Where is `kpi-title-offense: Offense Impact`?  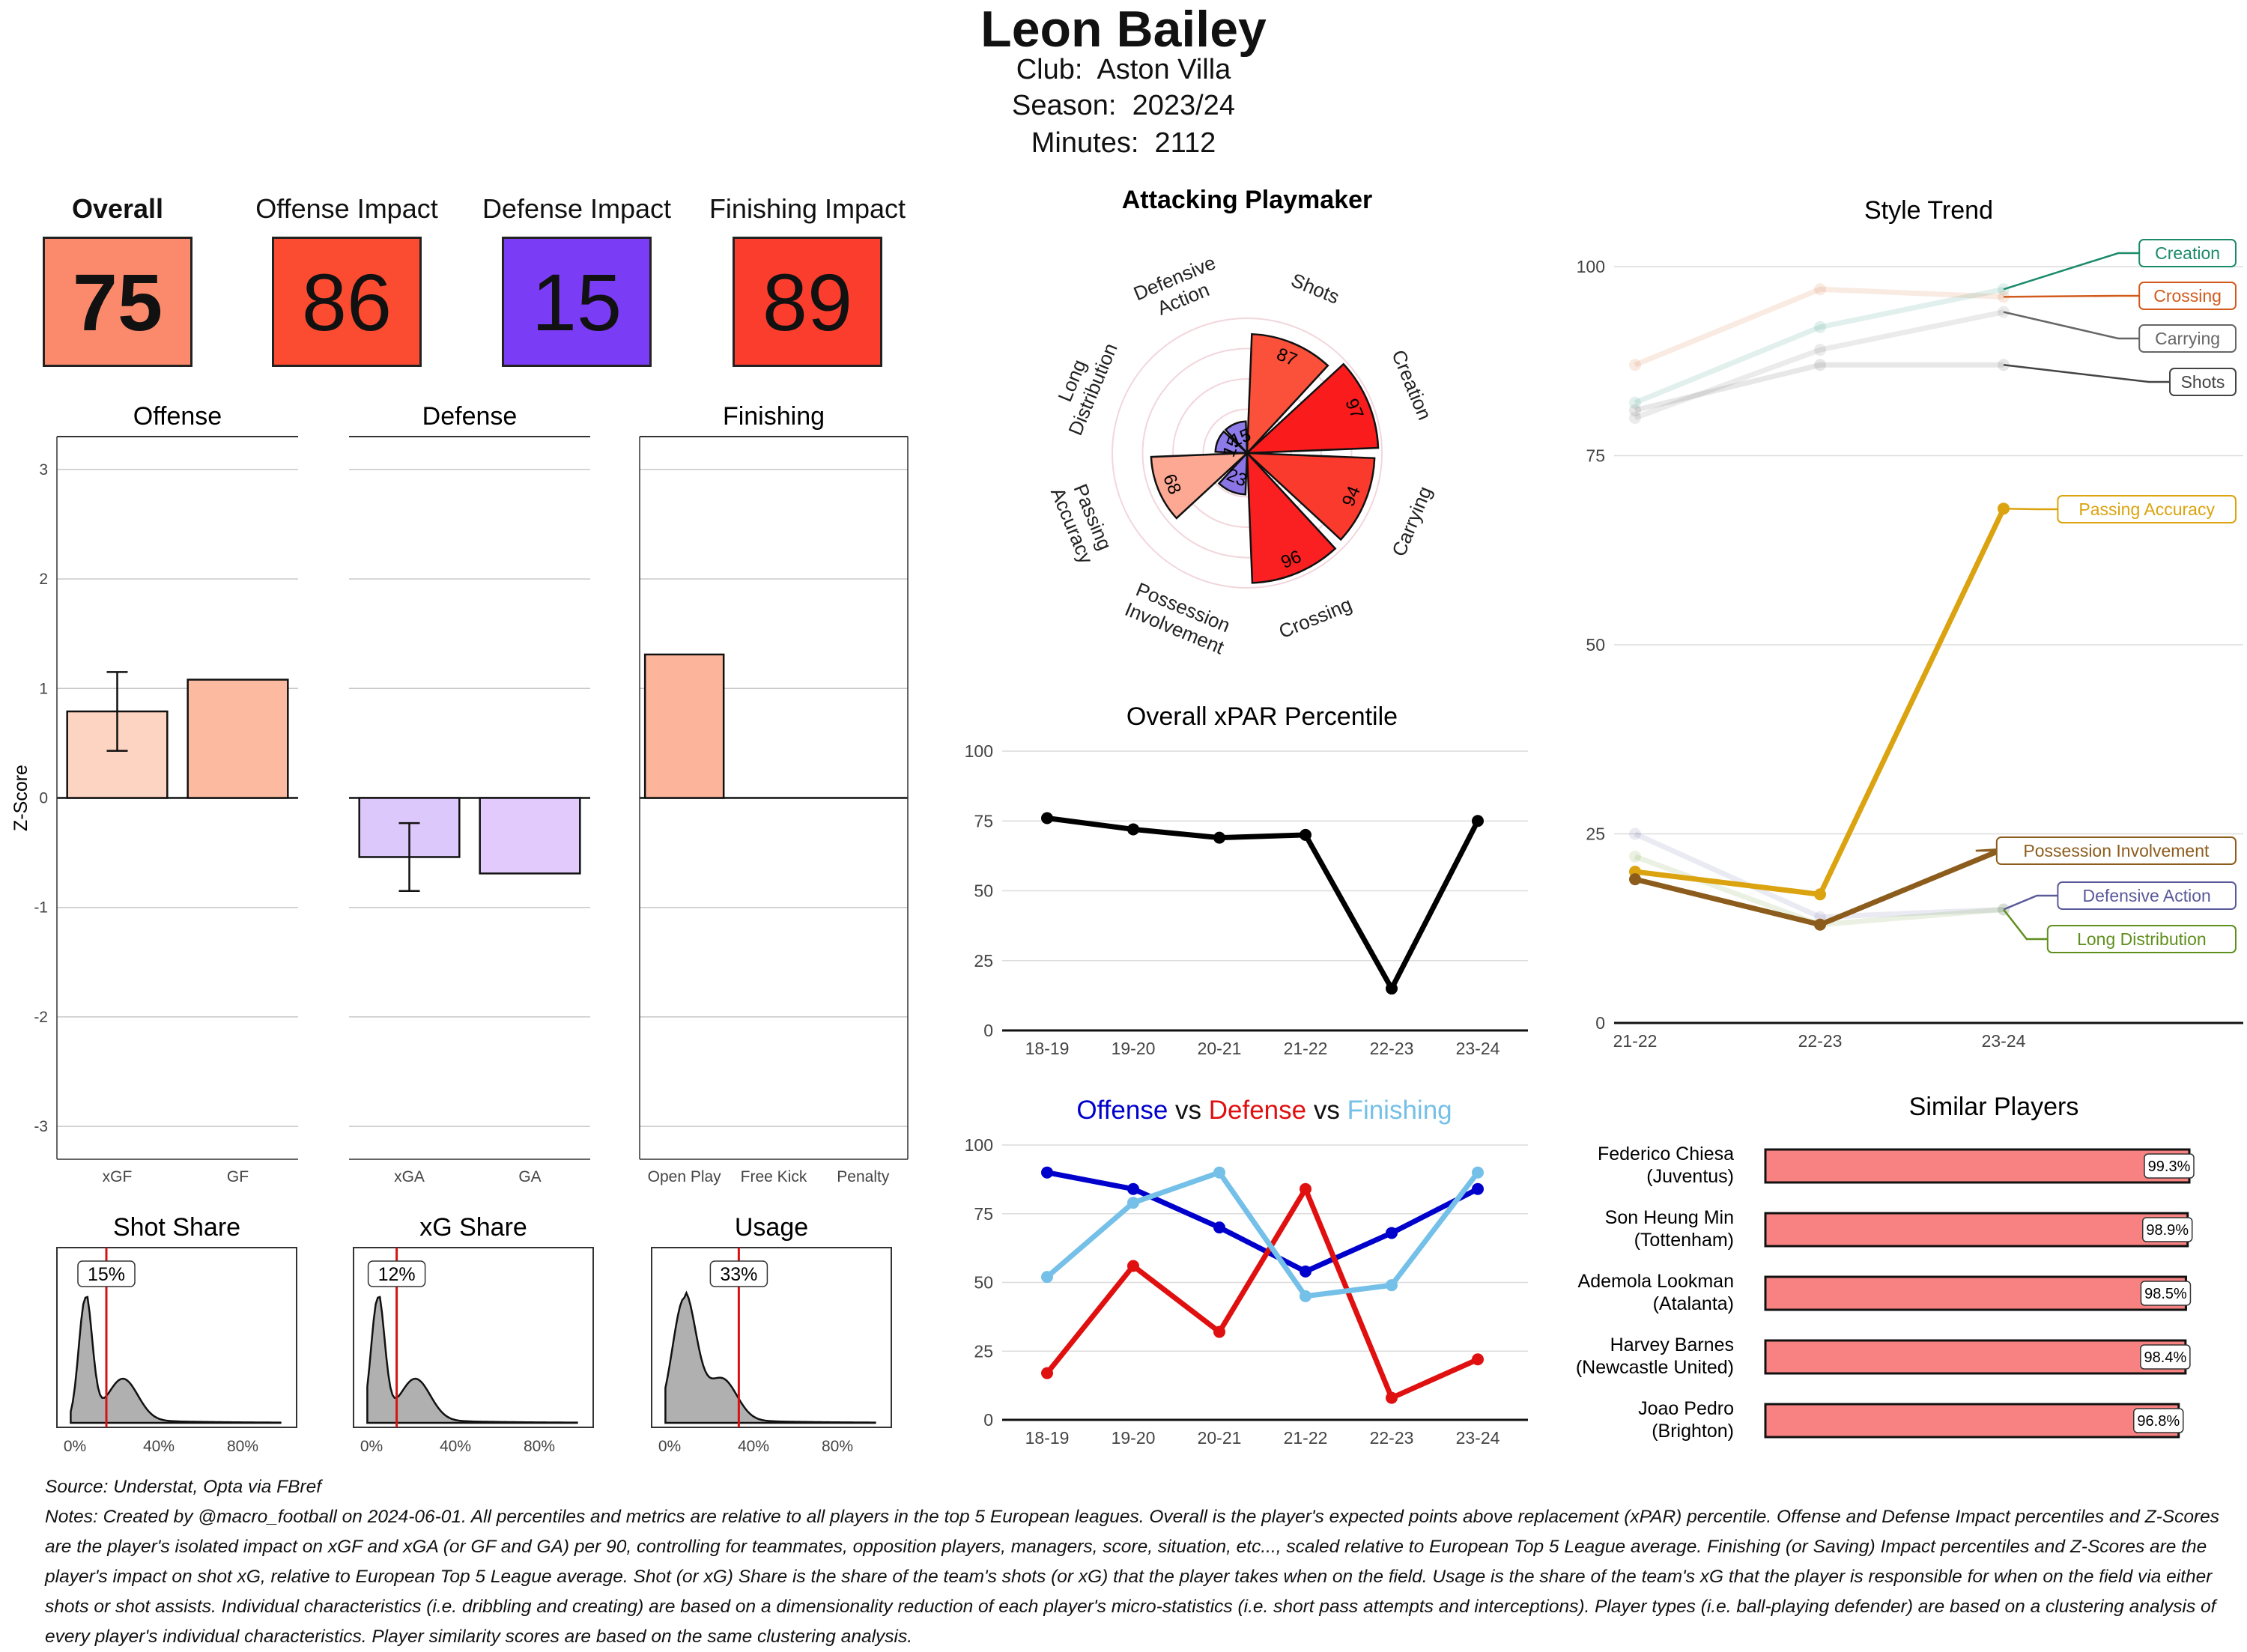 kpi-title-offense: Offense Impact is located at coordinates (346, 209).